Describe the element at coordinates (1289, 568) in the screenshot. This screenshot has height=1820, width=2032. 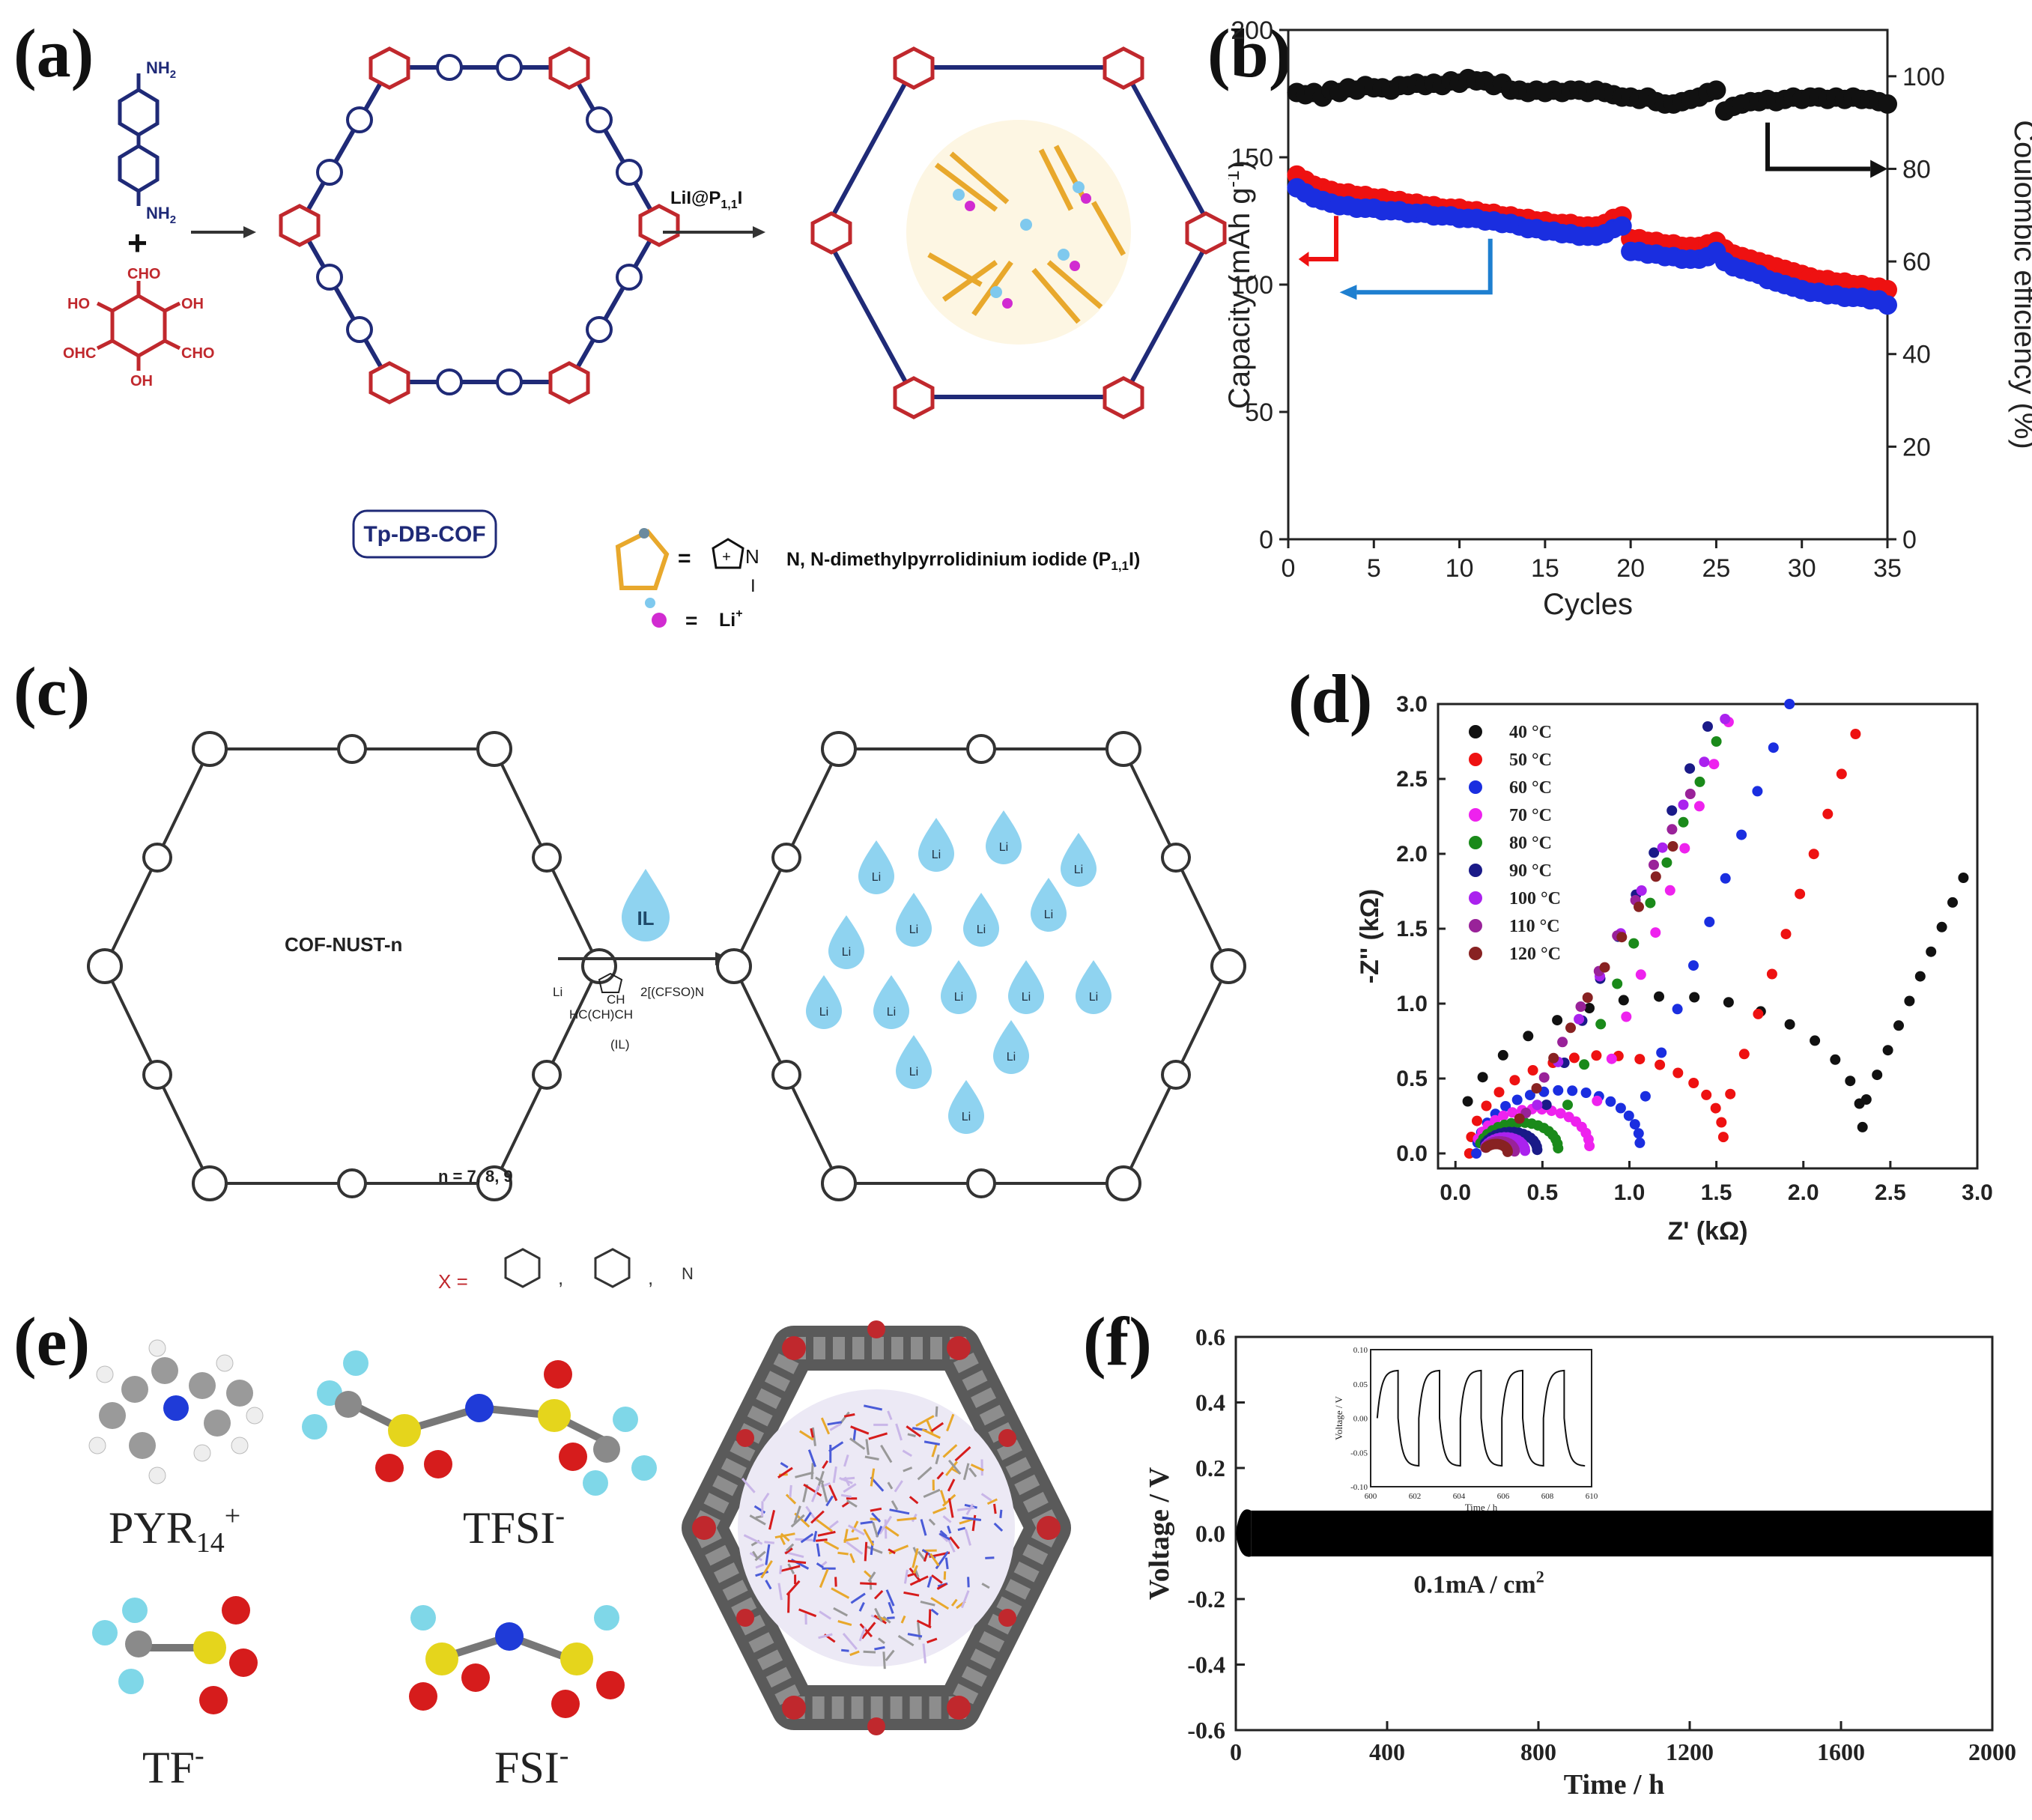
I see `x-tick-label: 0` at that location.